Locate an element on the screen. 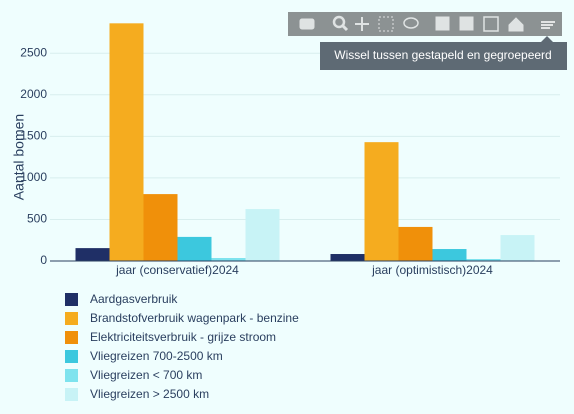 The height and width of the screenshot is (414, 574). legend-label: Vliegreizen 700-2500 km is located at coordinates (156, 356).